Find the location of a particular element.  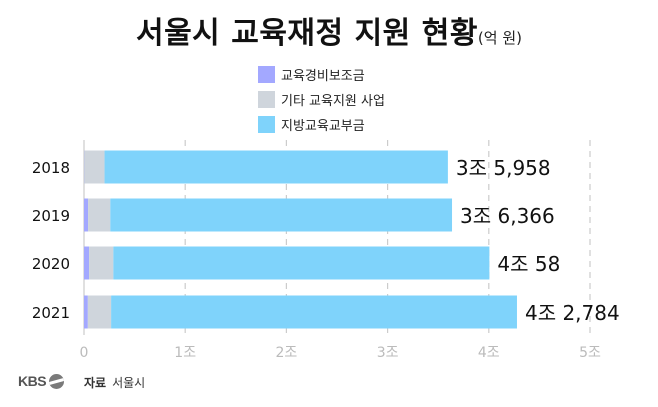

x-tick-label: 3조 is located at coordinates (388, 353).